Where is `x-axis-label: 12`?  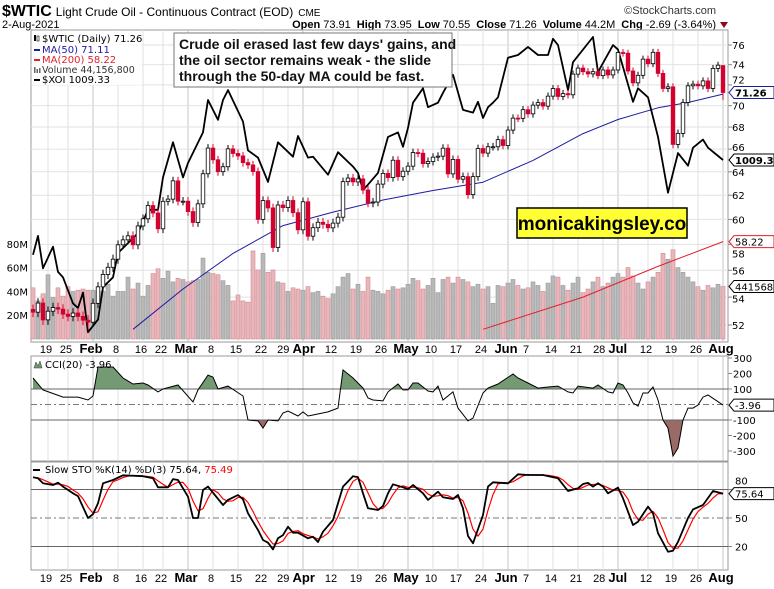
x-axis-label: 12 is located at coordinates (331, 350).